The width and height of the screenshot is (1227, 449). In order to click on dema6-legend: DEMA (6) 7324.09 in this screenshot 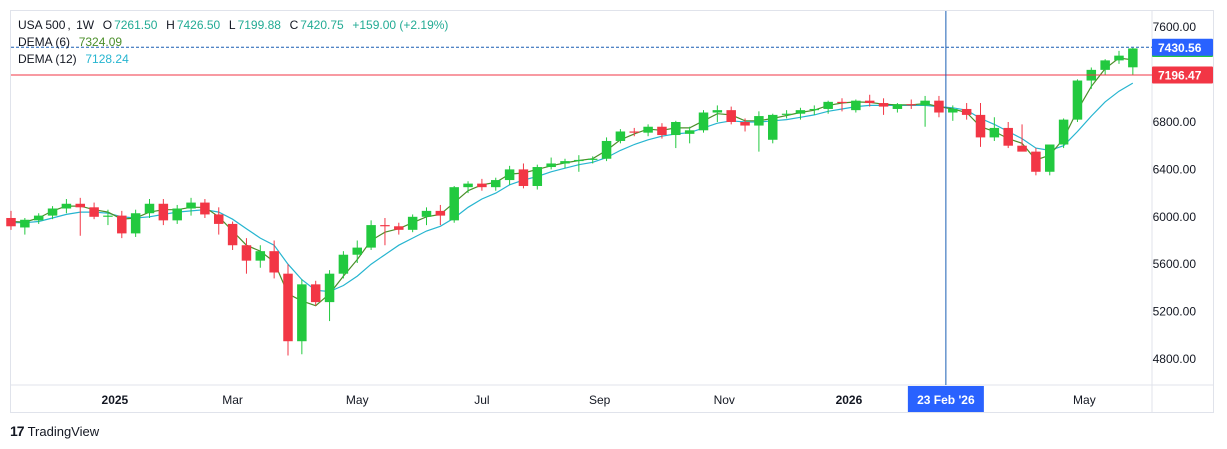, I will do `click(71, 42)`.